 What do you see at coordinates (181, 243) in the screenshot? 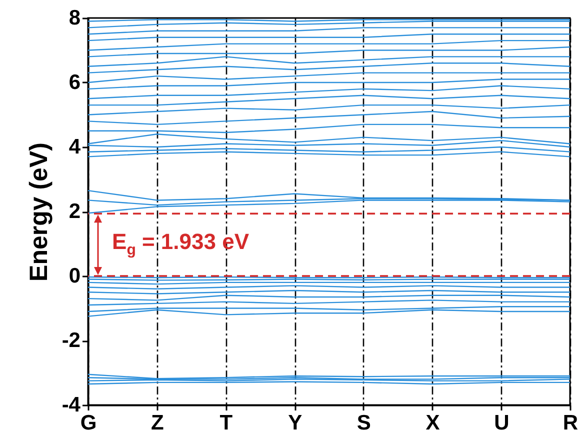
I see `annotation: E$_{g}$ = 1.933 eV` at bounding box center [181, 243].